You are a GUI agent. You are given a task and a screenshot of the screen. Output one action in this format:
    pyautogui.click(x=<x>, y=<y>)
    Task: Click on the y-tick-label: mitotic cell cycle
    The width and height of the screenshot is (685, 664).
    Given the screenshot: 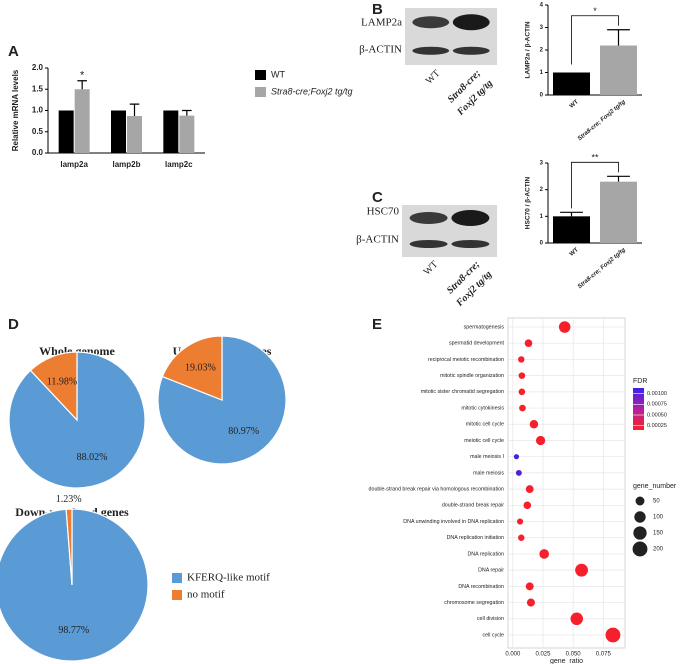 What is the action you would take?
    pyautogui.click(x=485, y=425)
    